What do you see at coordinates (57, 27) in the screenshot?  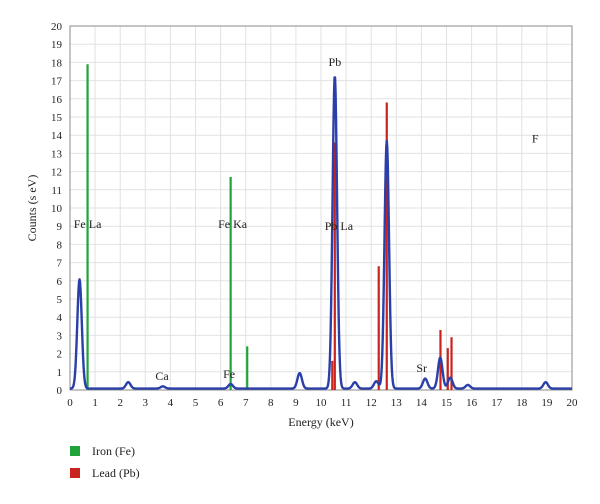 I see `y-tick-label-20: 20` at bounding box center [57, 27].